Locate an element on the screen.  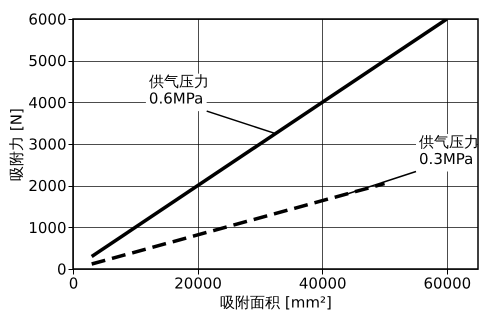
x-tick-label: 60000 is located at coordinates (447, 283).